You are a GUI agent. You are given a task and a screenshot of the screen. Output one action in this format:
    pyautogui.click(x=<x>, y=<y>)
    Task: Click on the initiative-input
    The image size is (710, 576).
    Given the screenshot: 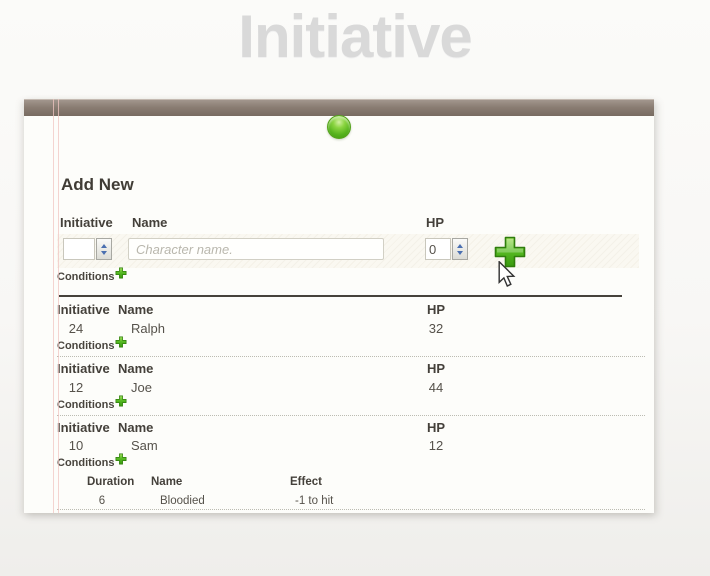 What is the action you would take?
    pyautogui.click(x=79, y=249)
    